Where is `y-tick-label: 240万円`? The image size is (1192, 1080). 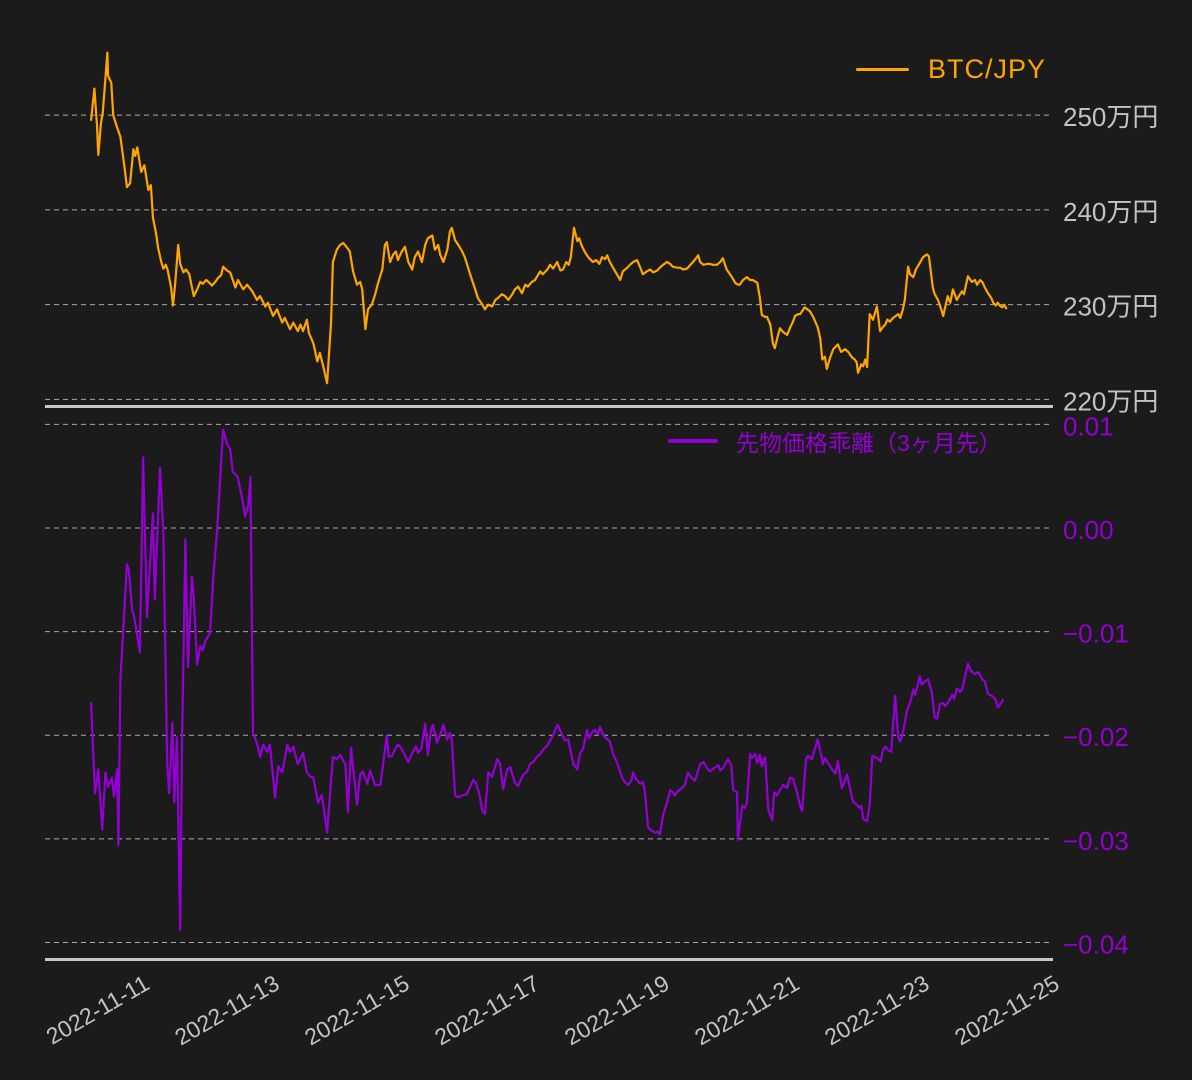
y-tick-label: 240万円 is located at coordinates (1110, 212).